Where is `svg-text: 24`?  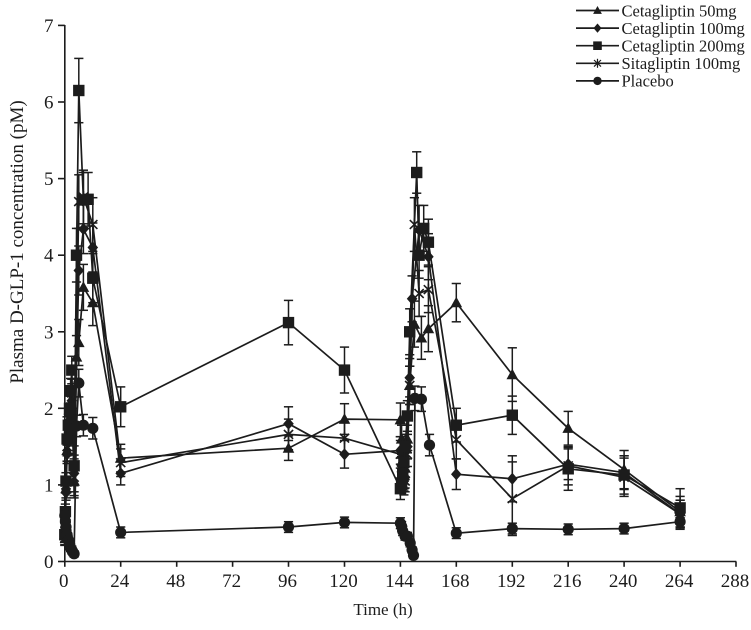
svg-text: 24 is located at coordinates (120, 581).